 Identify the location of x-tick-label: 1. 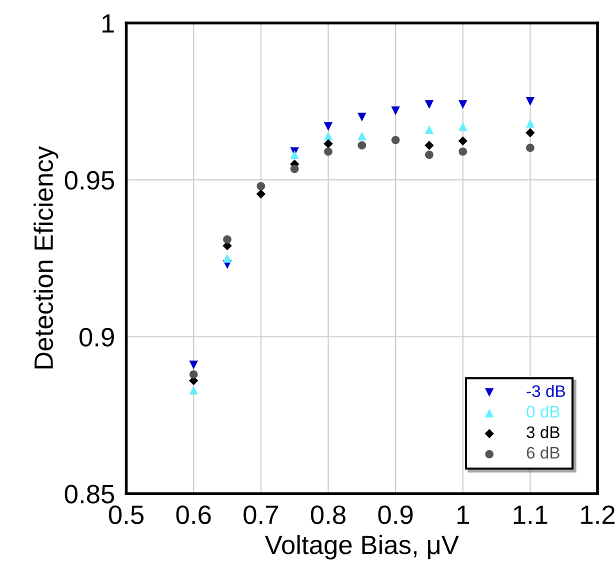
(463, 515).